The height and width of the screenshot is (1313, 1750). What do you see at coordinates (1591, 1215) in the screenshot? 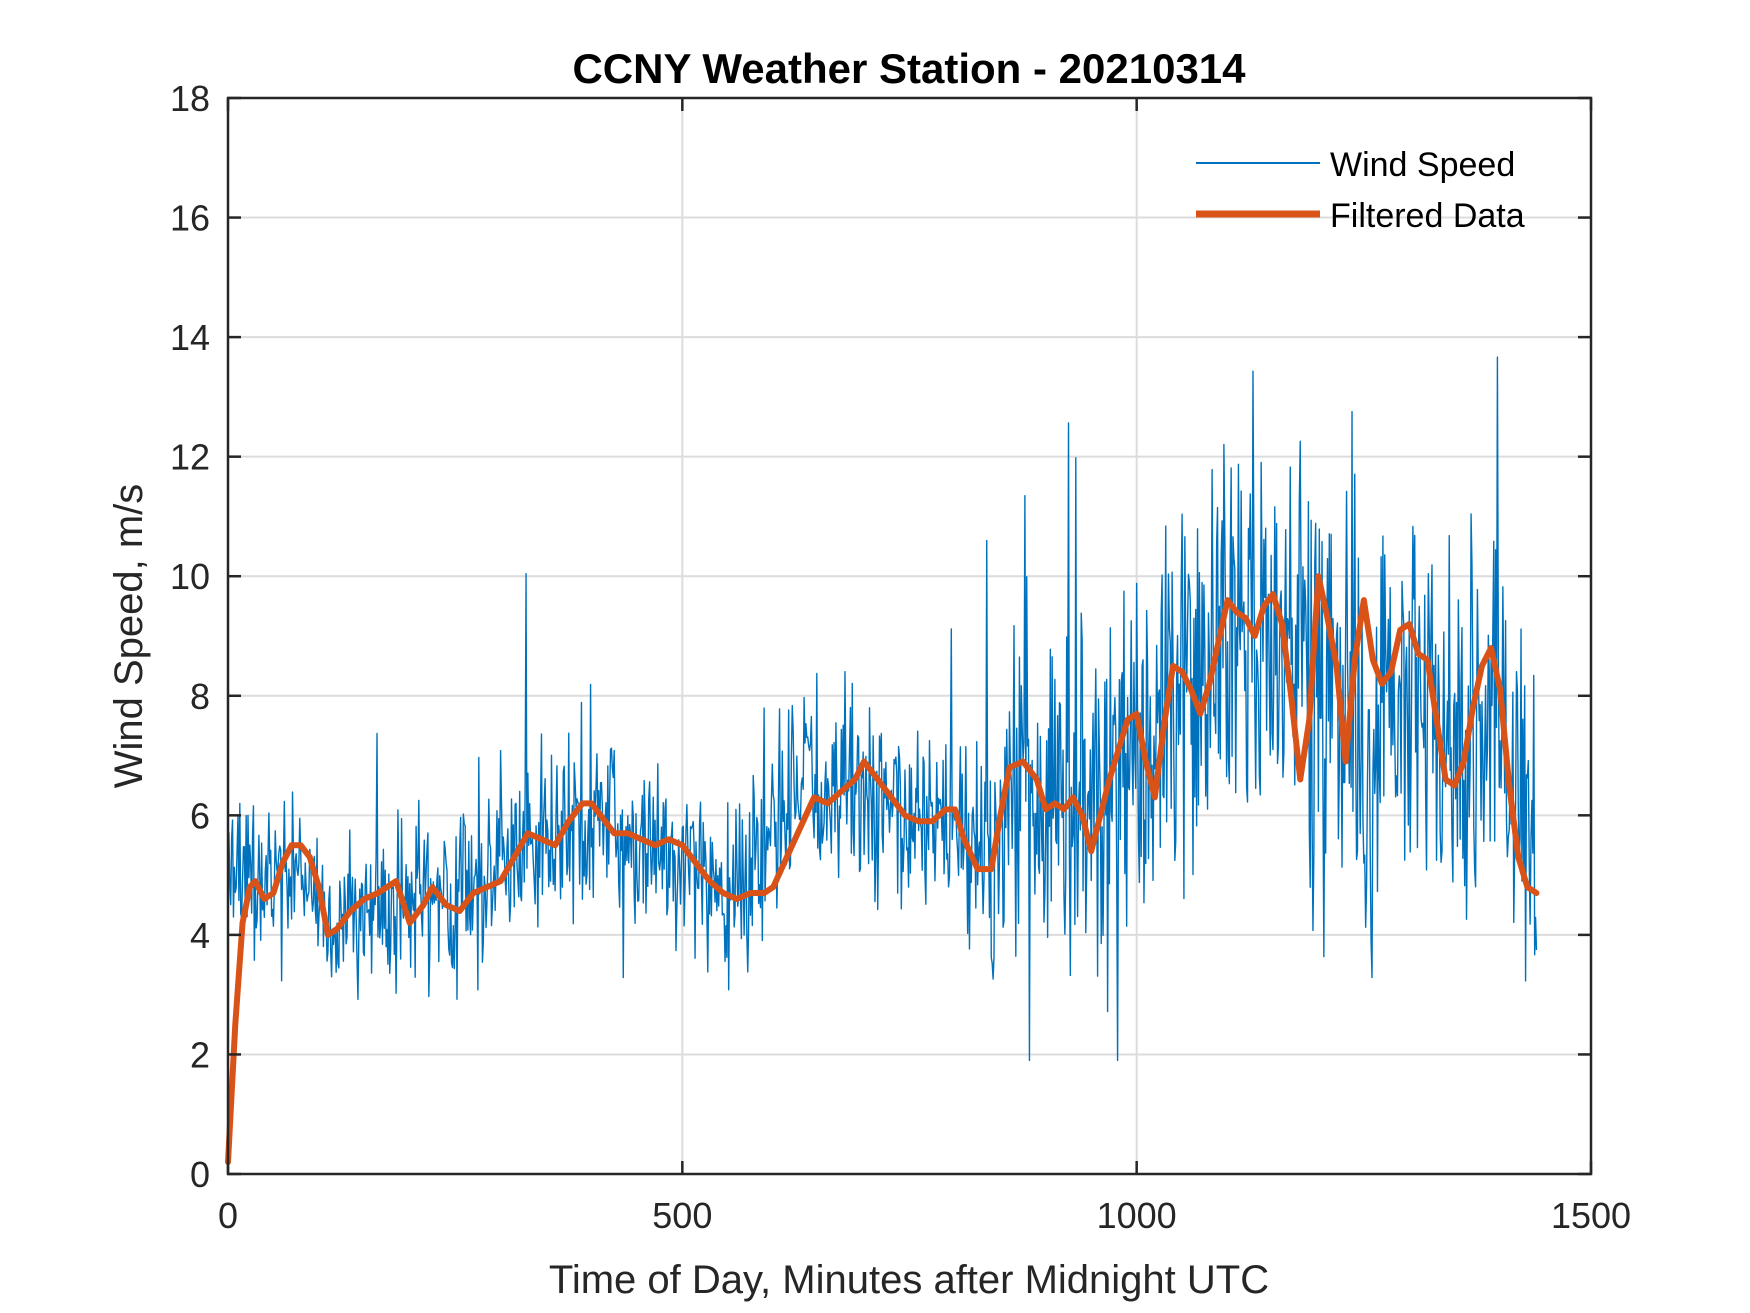
I see `x-tick-label: 1500` at bounding box center [1591, 1215].